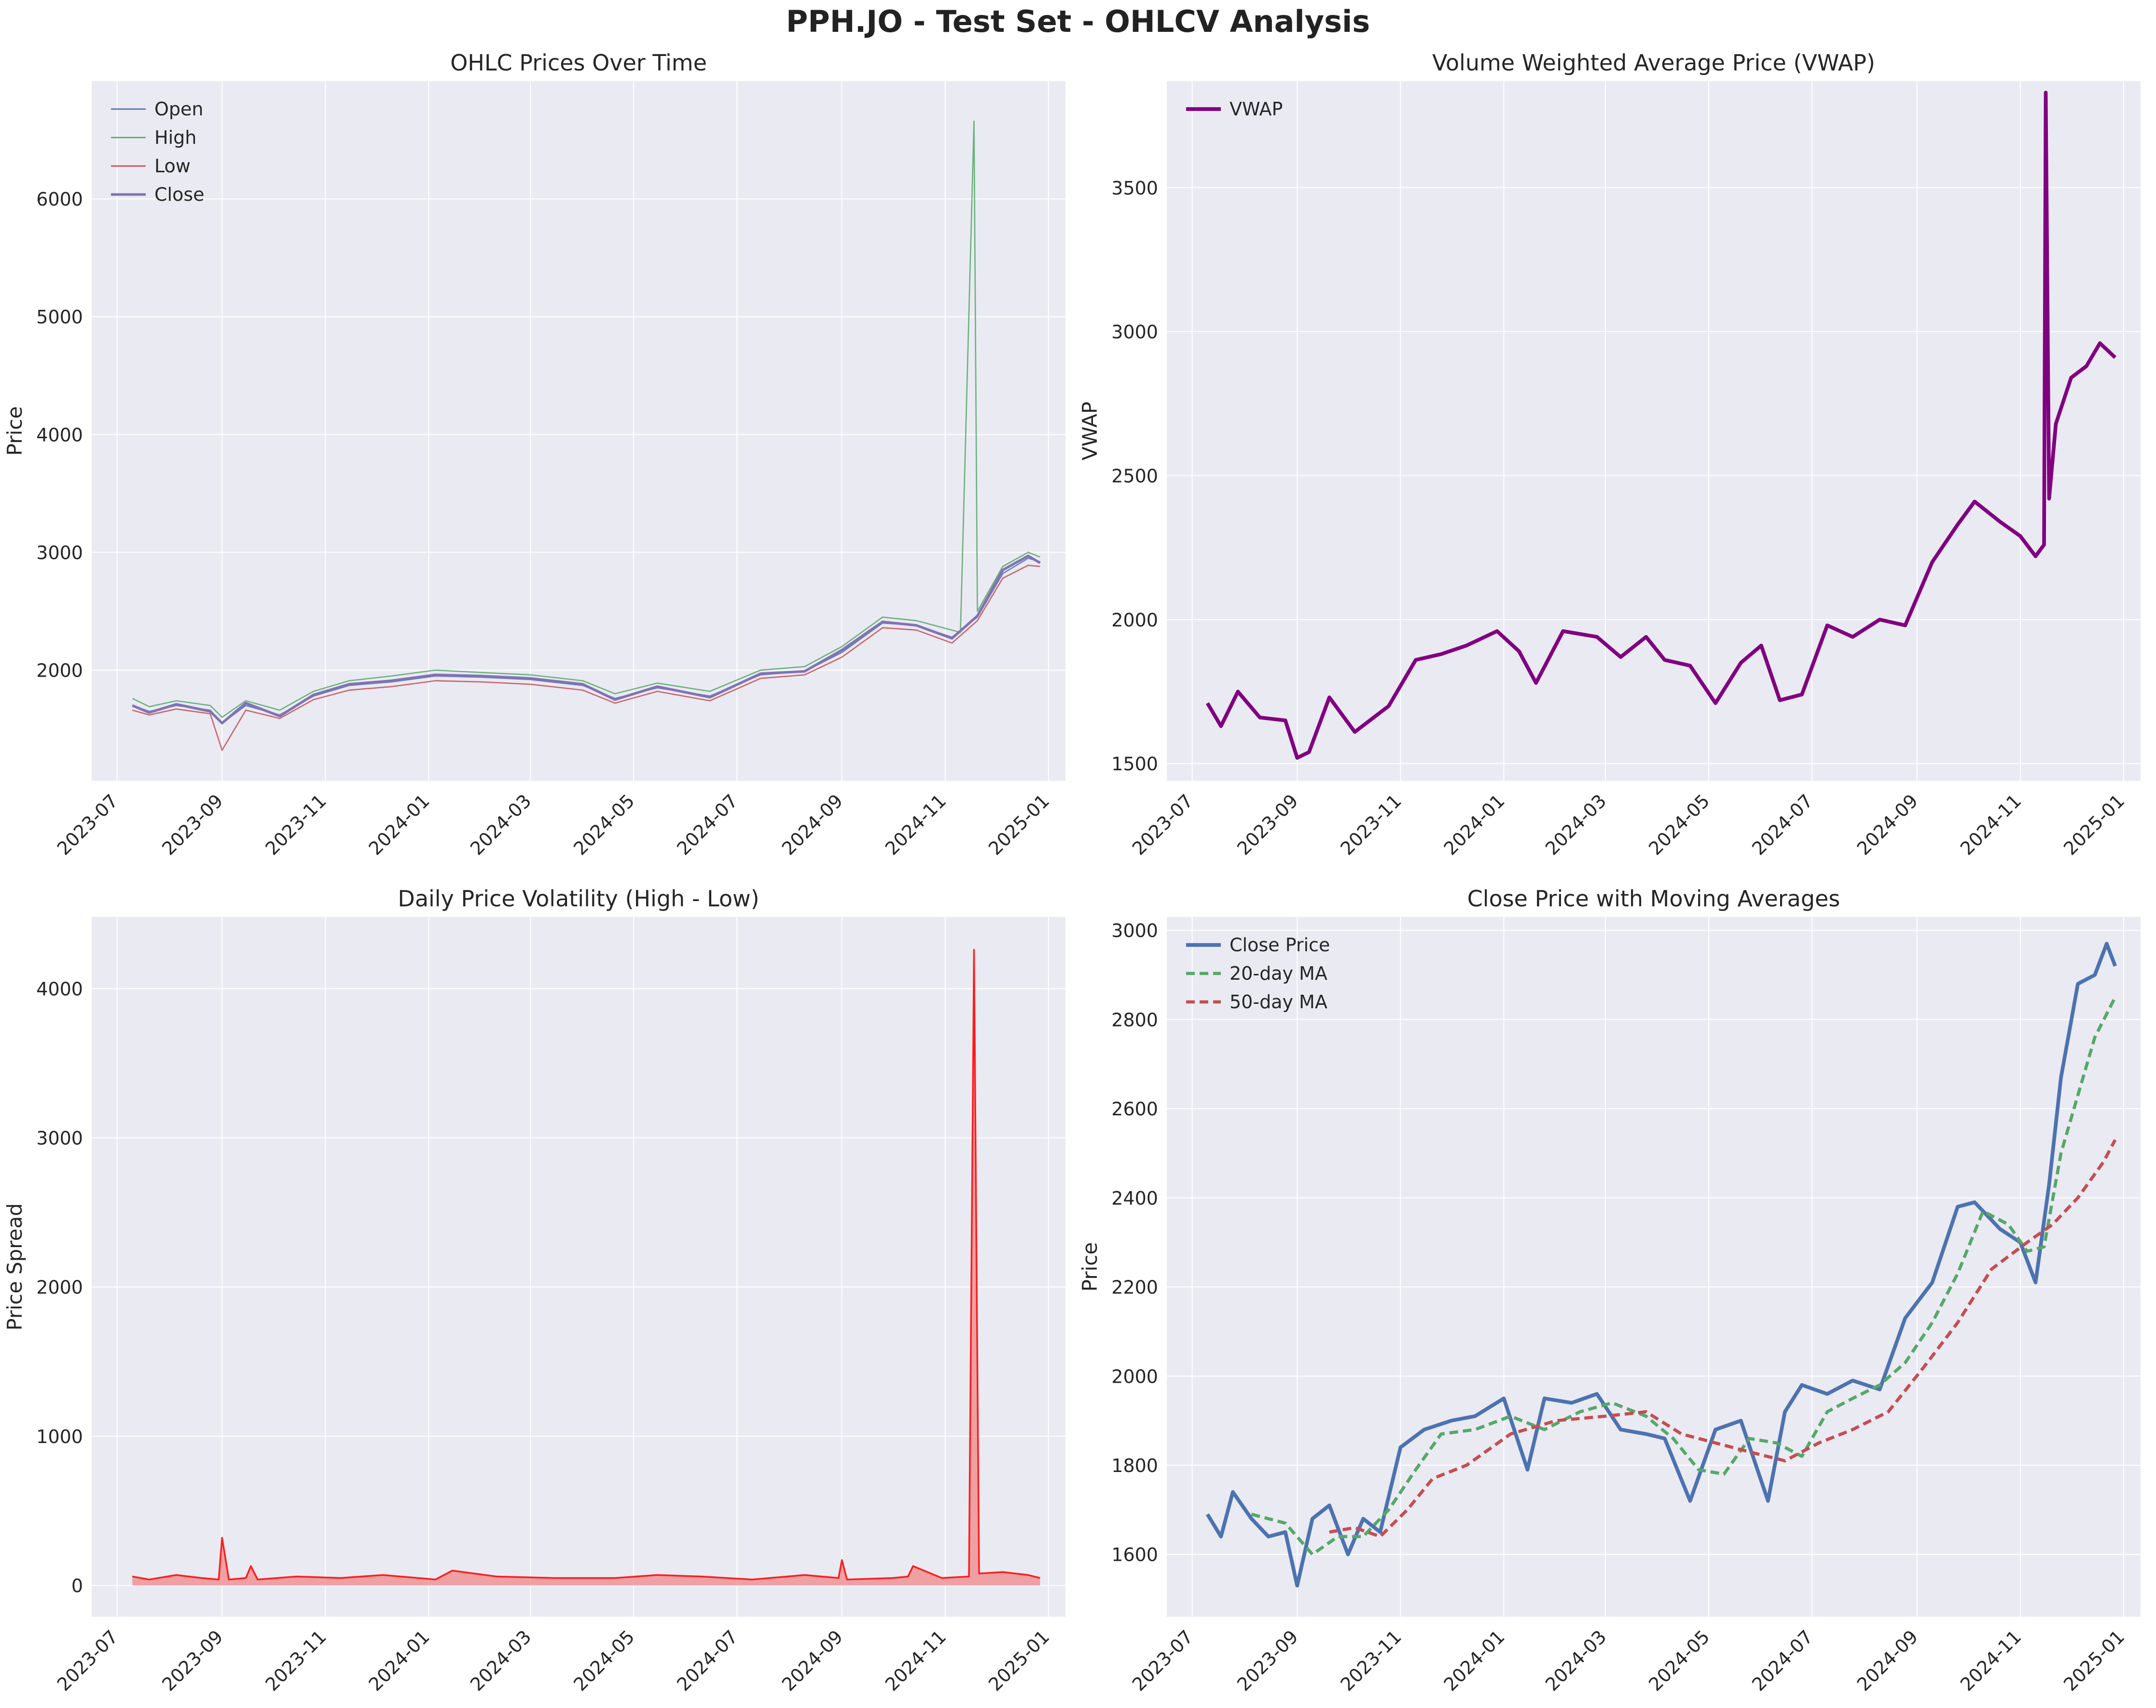 This screenshot has height=1708, width=2156. What do you see at coordinates (59, 199) in the screenshot?
I see `y-tick-label: 6000` at bounding box center [59, 199].